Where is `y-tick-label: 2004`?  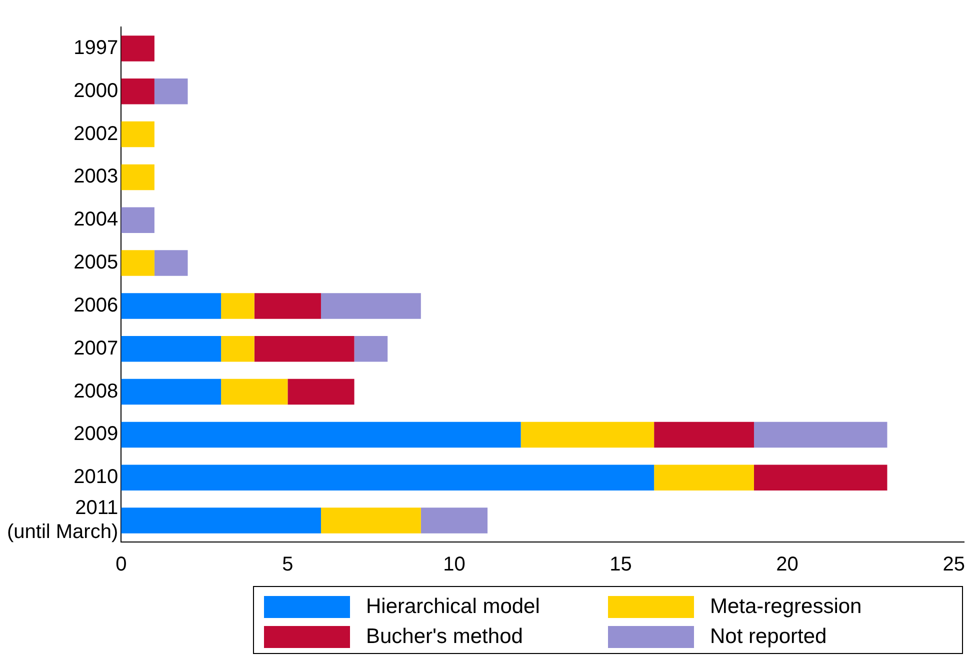 y-tick-label: 2004 is located at coordinates (96, 219).